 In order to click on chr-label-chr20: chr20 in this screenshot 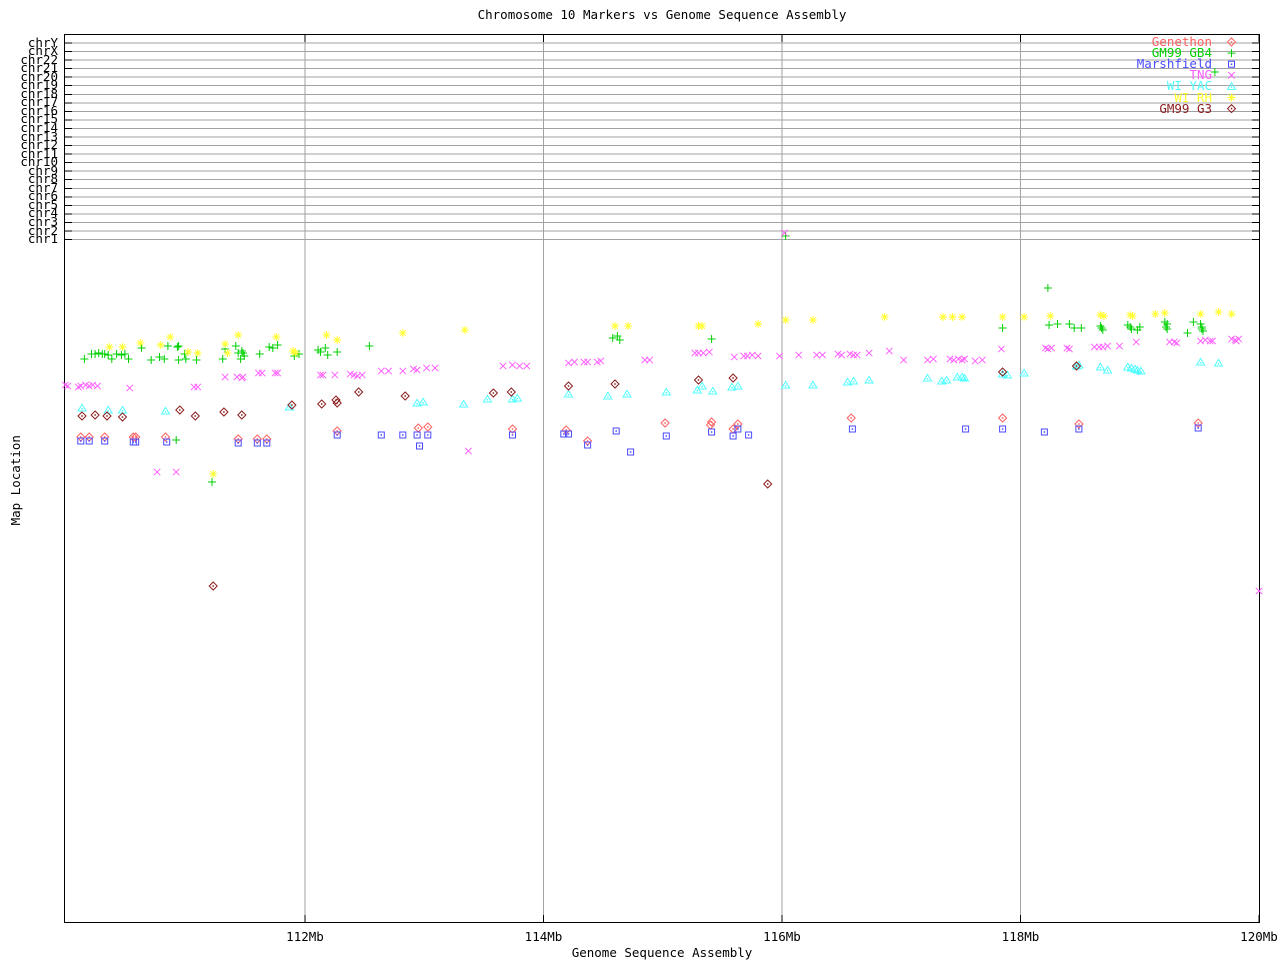, I will do `click(39, 76)`.